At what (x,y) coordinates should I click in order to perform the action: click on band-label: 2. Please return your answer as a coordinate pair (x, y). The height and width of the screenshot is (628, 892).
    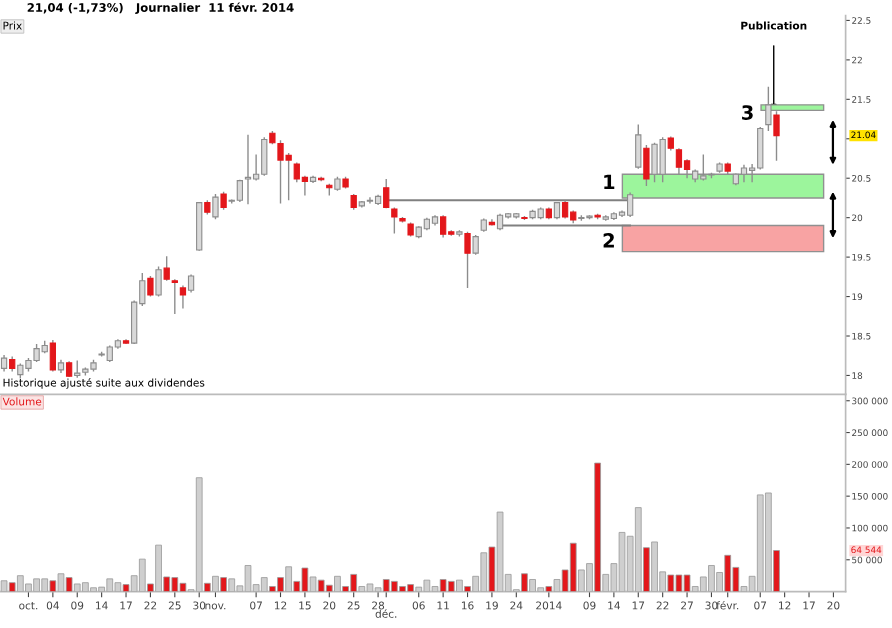
    Looking at the image, I should click on (608, 240).